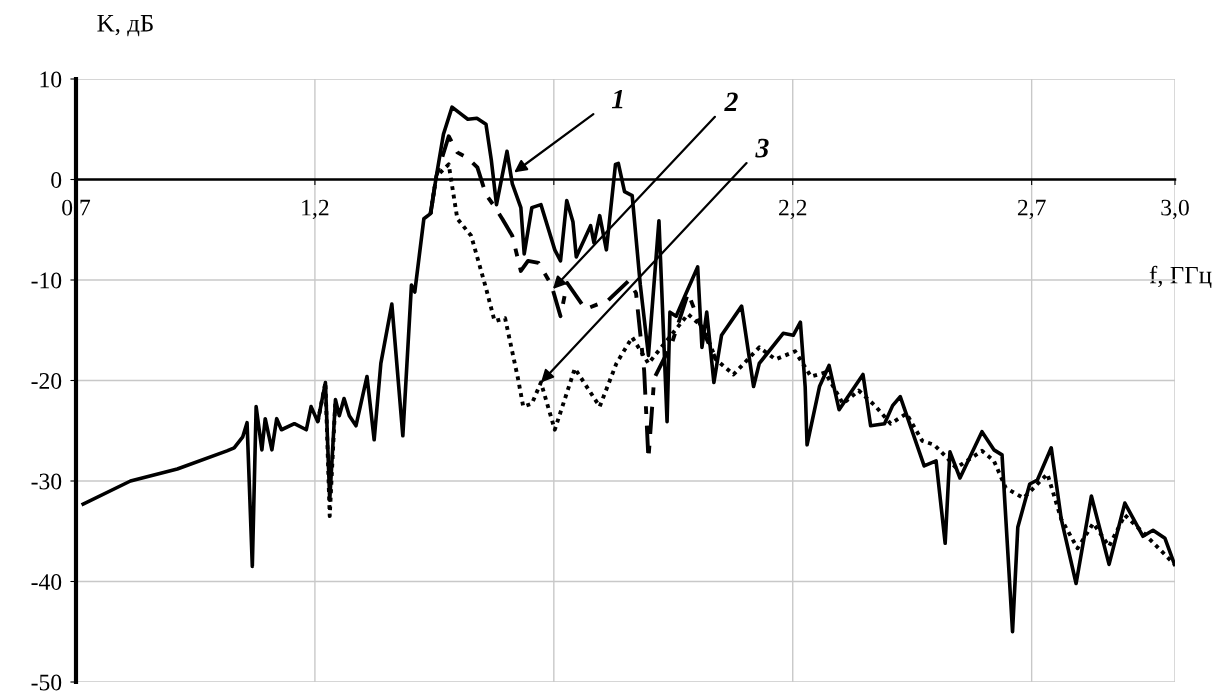 This screenshot has width=1215, height=699. What do you see at coordinates (1175, 209) in the screenshot?
I see `x-tick-label: 3,0` at bounding box center [1175, 209].